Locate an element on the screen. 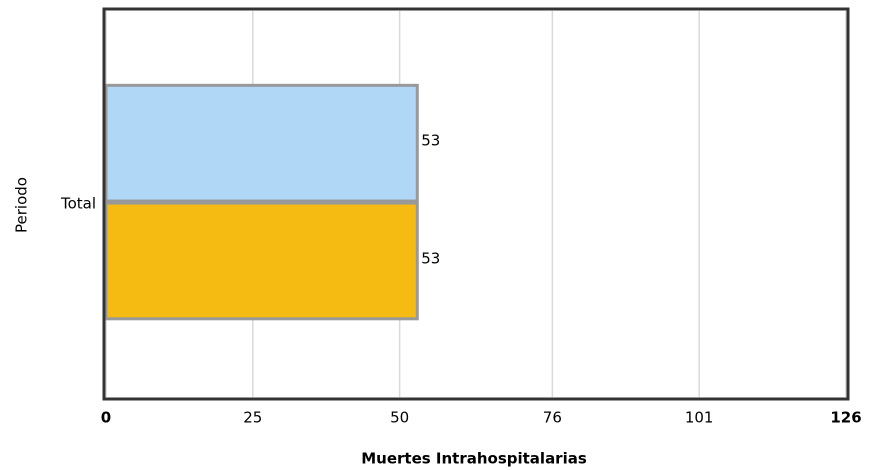 This screenshot has width=871, height=470. x-tick-label: 101 is located at coordinates (699, 418).